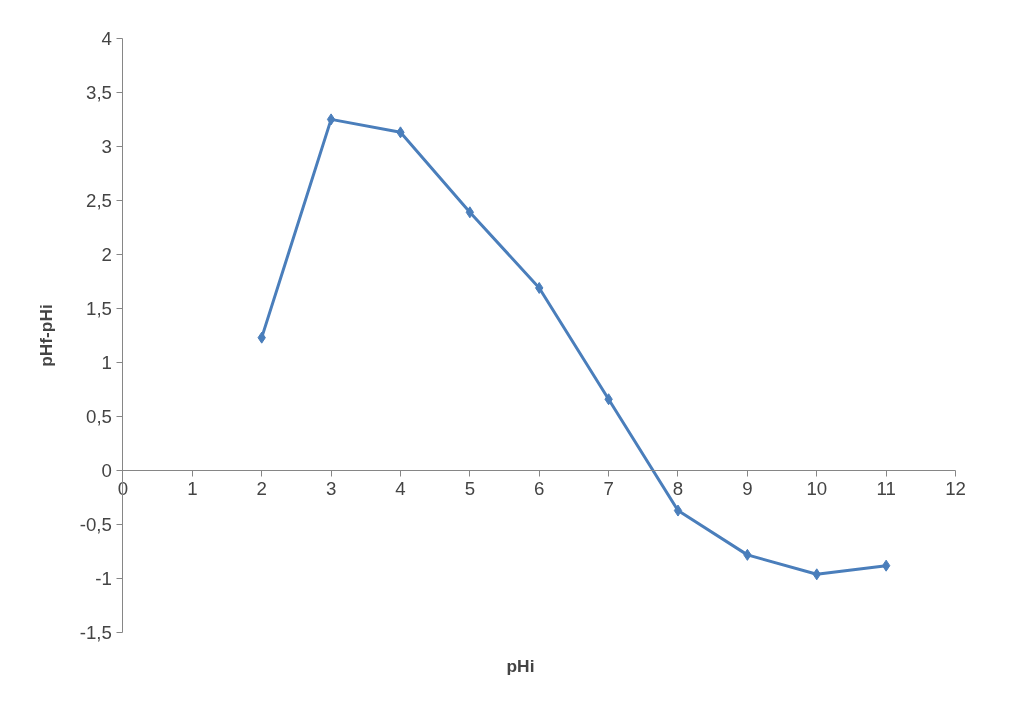 Image resolution: width=1025 pixels, height=711 pixels. I want to click on x-axis-title: pHi, so click(520, 665).